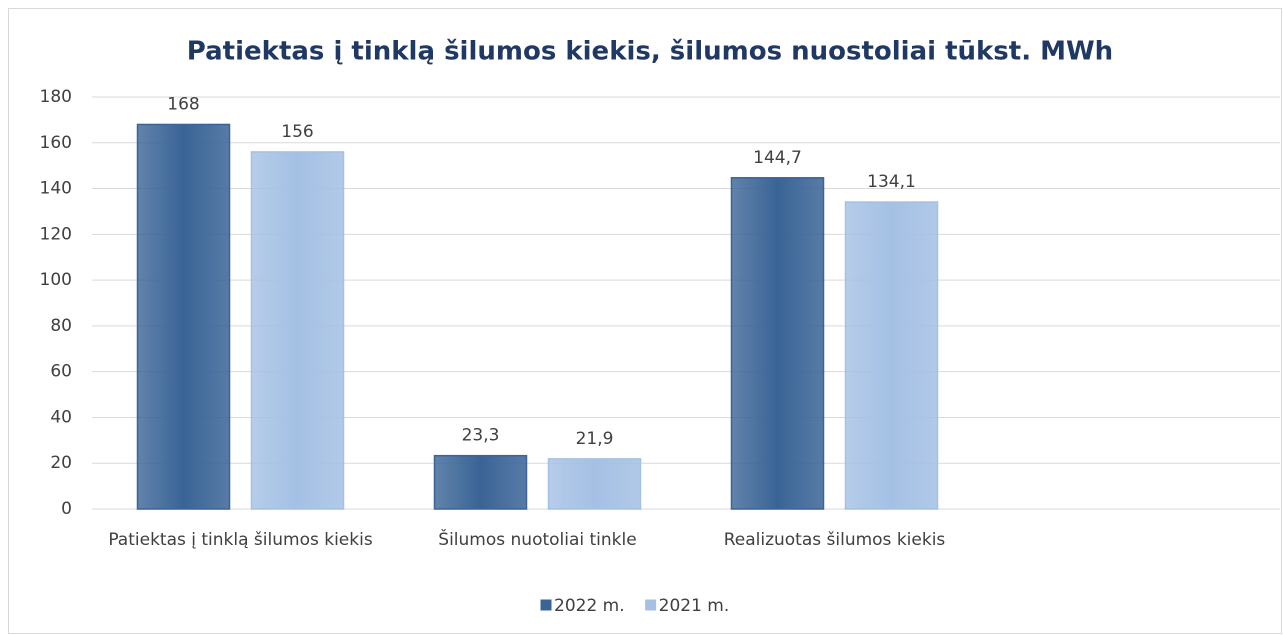  Describe the element at coordinates (835, 540) in the screenshot. I see `x-tick-label: Realizuotas šilumos kiekis` at that location.